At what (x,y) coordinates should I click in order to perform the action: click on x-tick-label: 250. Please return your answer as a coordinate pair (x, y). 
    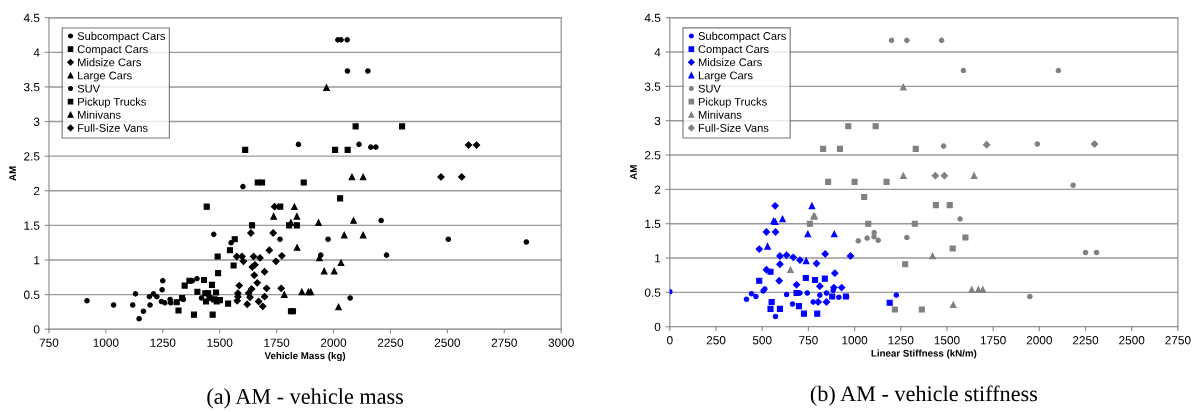
    Looking at the image, I should click on (716, 340).